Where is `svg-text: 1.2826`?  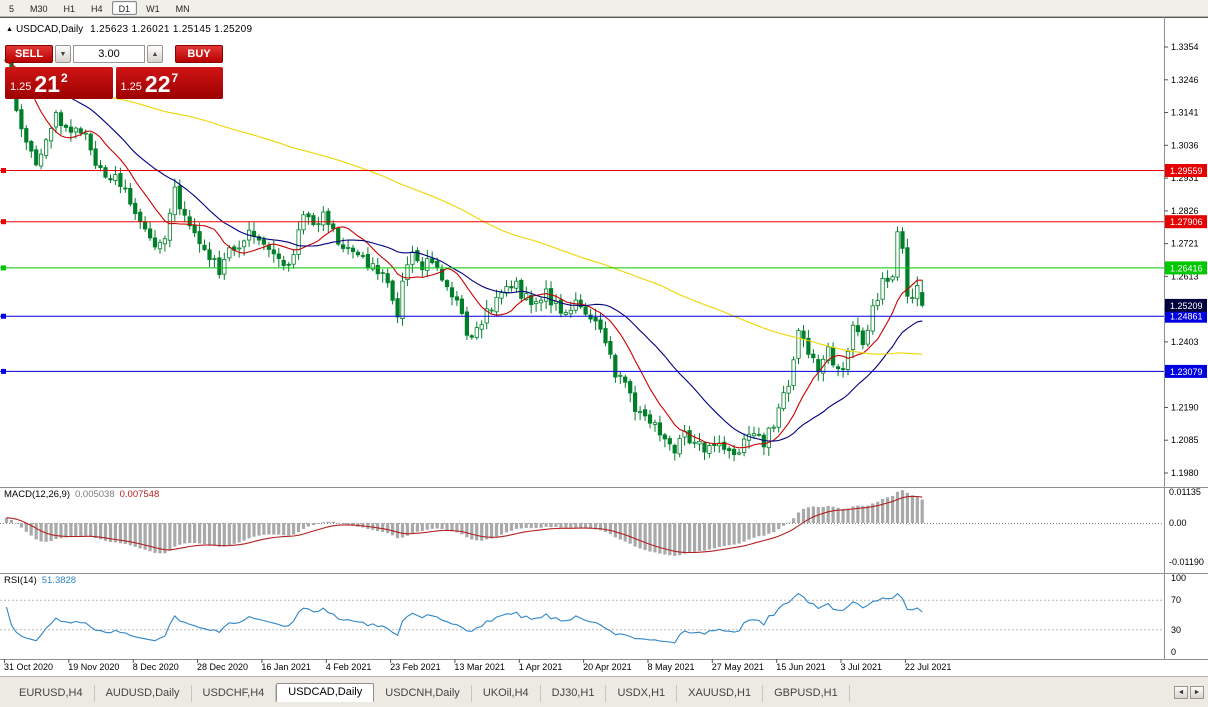
svg-text: 1.2826 is located at coordinates (1185, 211).